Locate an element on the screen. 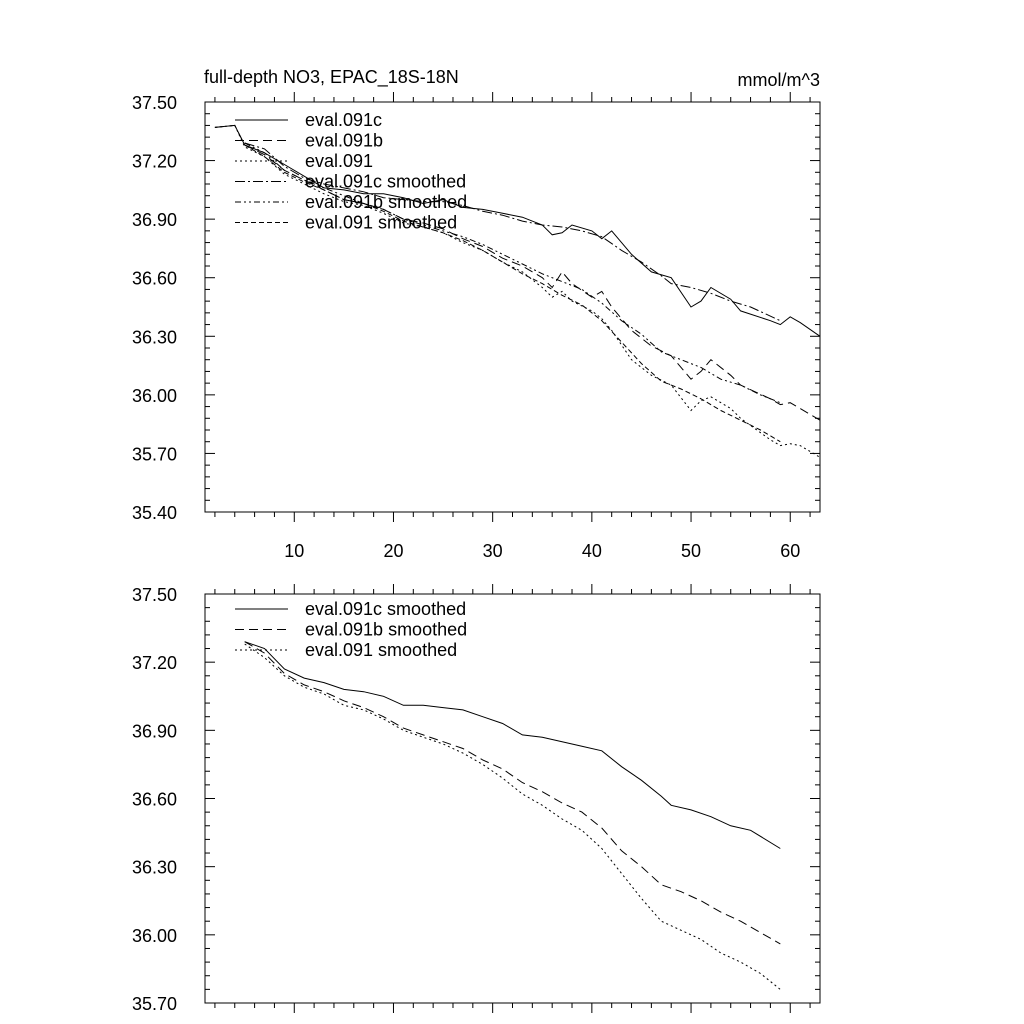 This screenshot has width=1024, height=1024. x-tick-label: 30 is located at coordinates (493, 551).